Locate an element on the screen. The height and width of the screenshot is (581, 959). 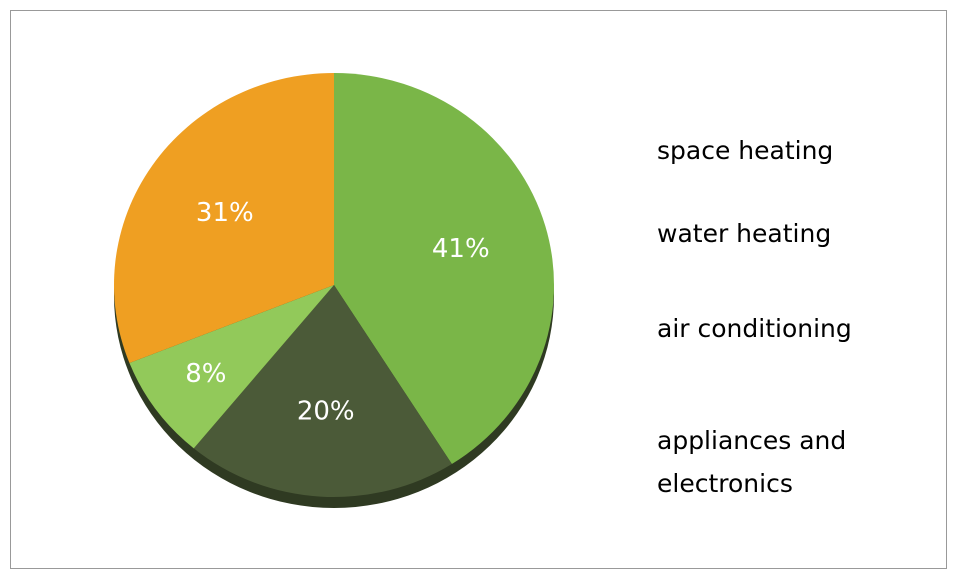
slice-label: 20% is located at coordinates (326, 411).